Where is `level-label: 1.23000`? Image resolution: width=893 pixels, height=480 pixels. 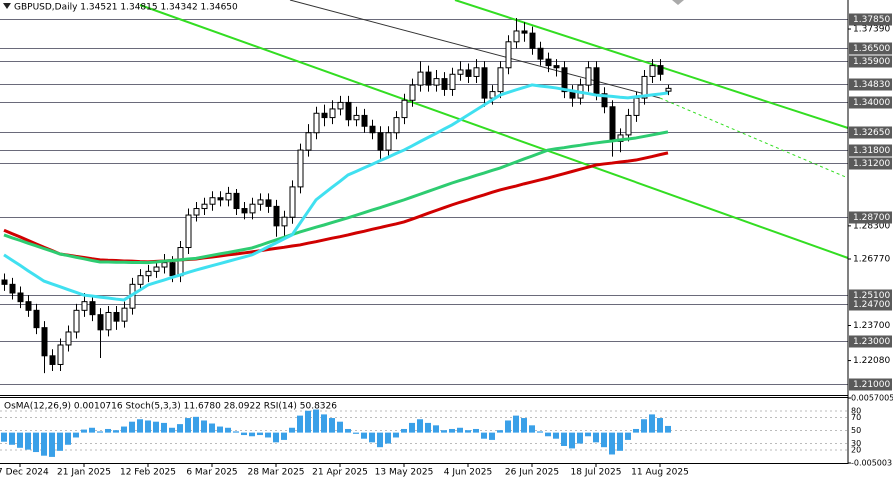 level-label: 1.23000 is located at coordinates (871, 342).